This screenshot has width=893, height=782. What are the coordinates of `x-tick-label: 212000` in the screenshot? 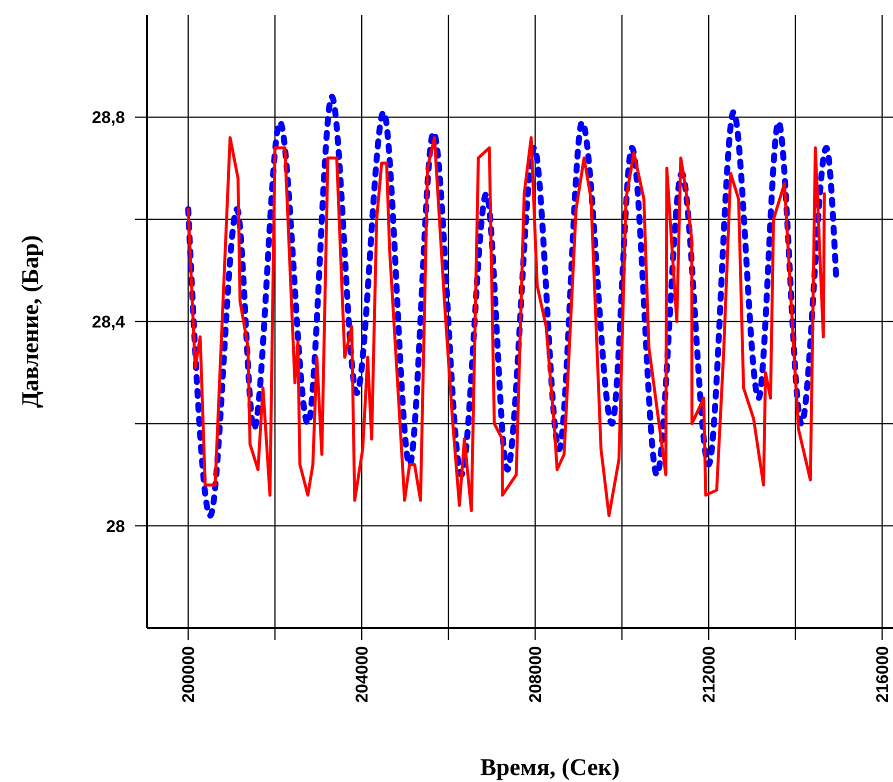 It's located at (709, 674).